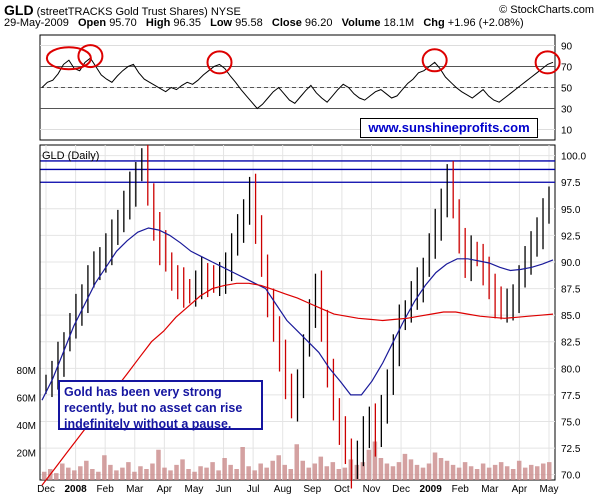 The width and height of the screenshot is (600, 500). Describe the element at coordinates (283, 489) in the screenshot. I see `time-tick-label: Aug` at that location.